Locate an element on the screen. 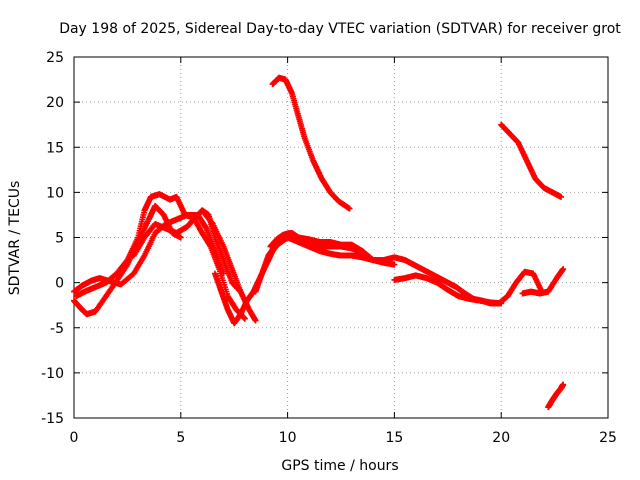 The image size is (640, 480). y-tick-label: -5 is located at coordinates (57, 329).